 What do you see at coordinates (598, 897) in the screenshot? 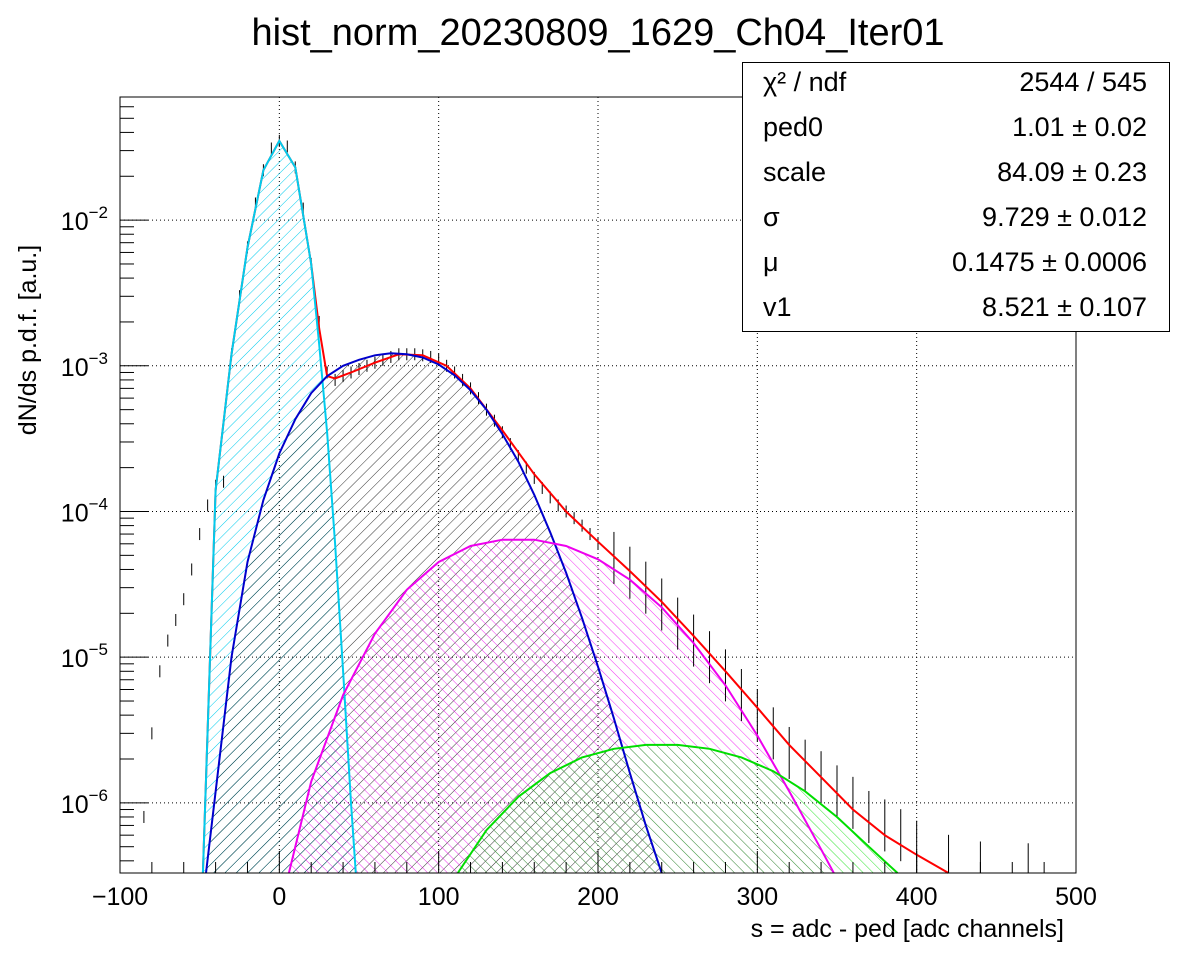
I see `x-tick-label: 200` at bounding box center [598, 897].